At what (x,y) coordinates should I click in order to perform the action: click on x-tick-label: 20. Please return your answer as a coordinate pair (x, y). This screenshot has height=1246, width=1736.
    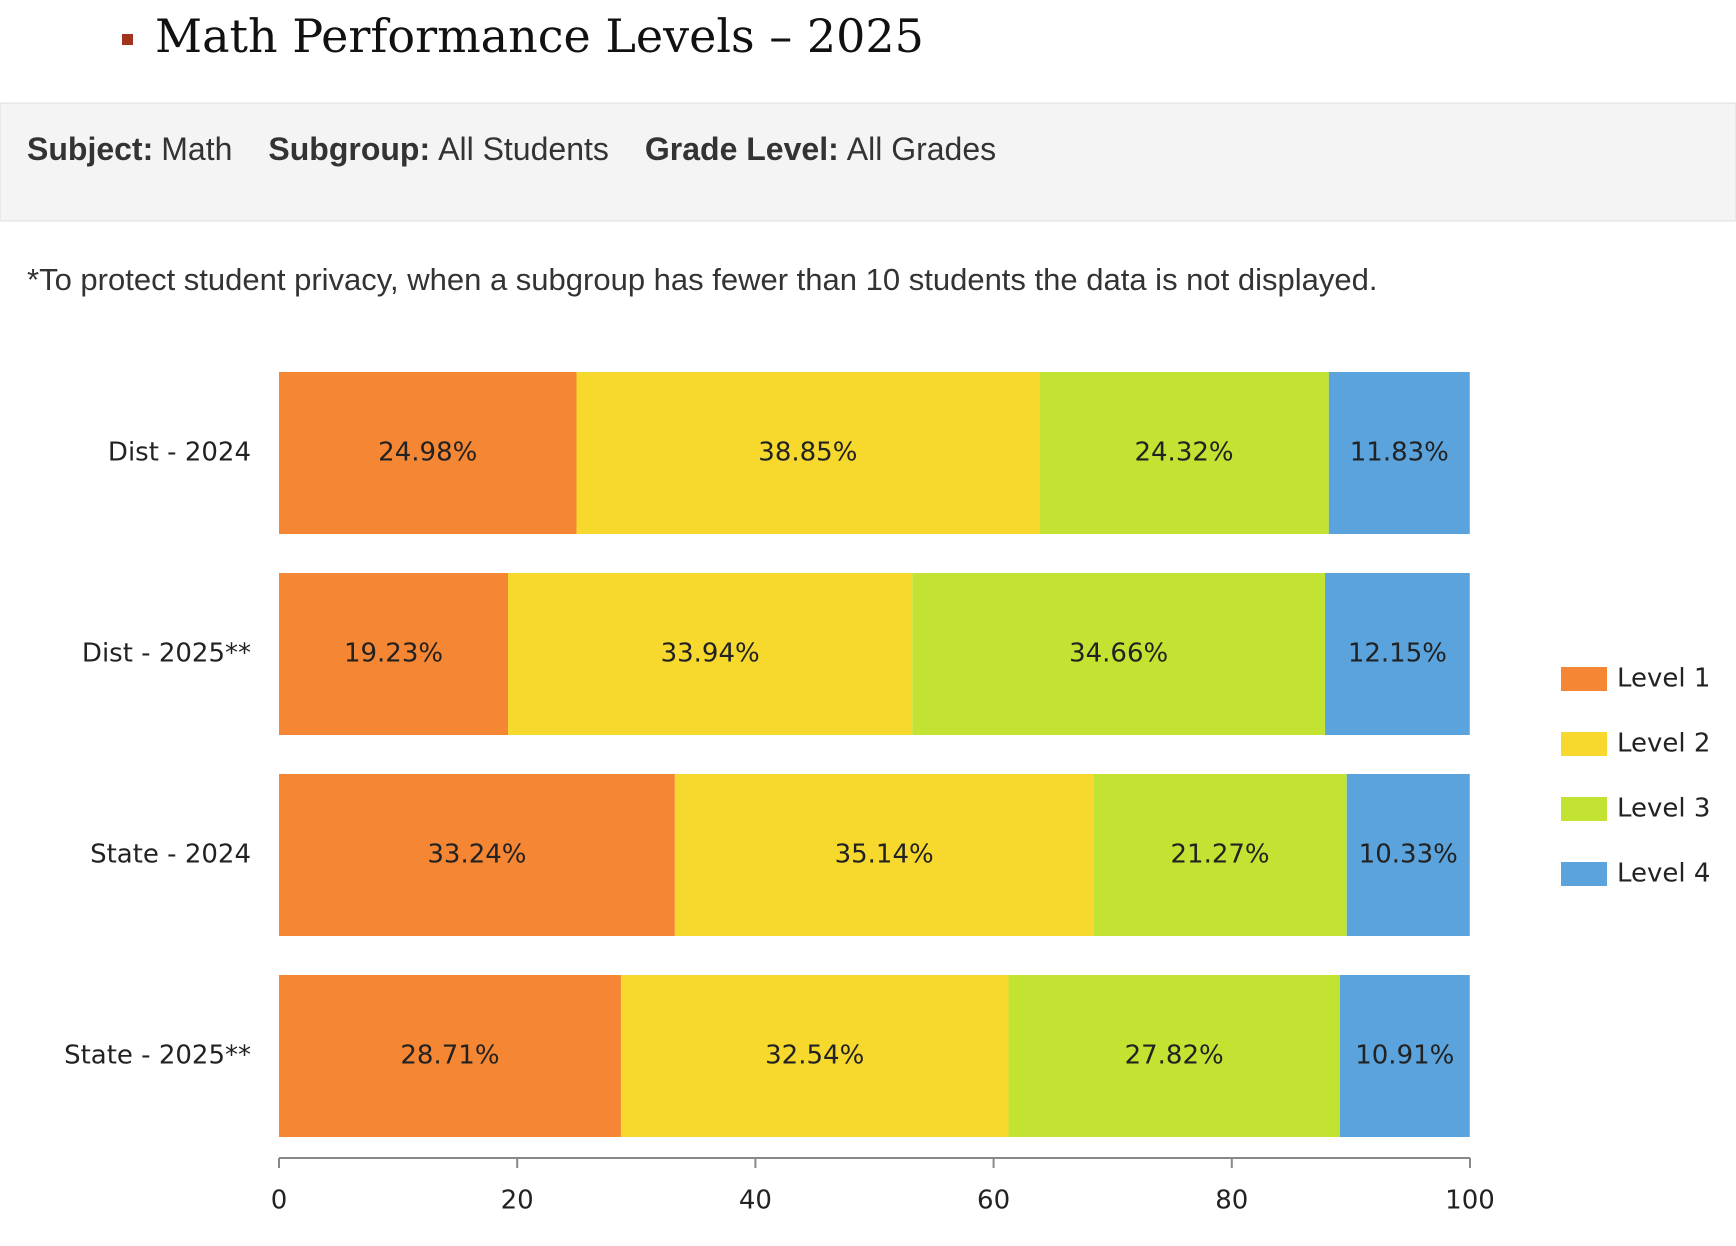
    Looking at the image, I should click on (517, 1201).